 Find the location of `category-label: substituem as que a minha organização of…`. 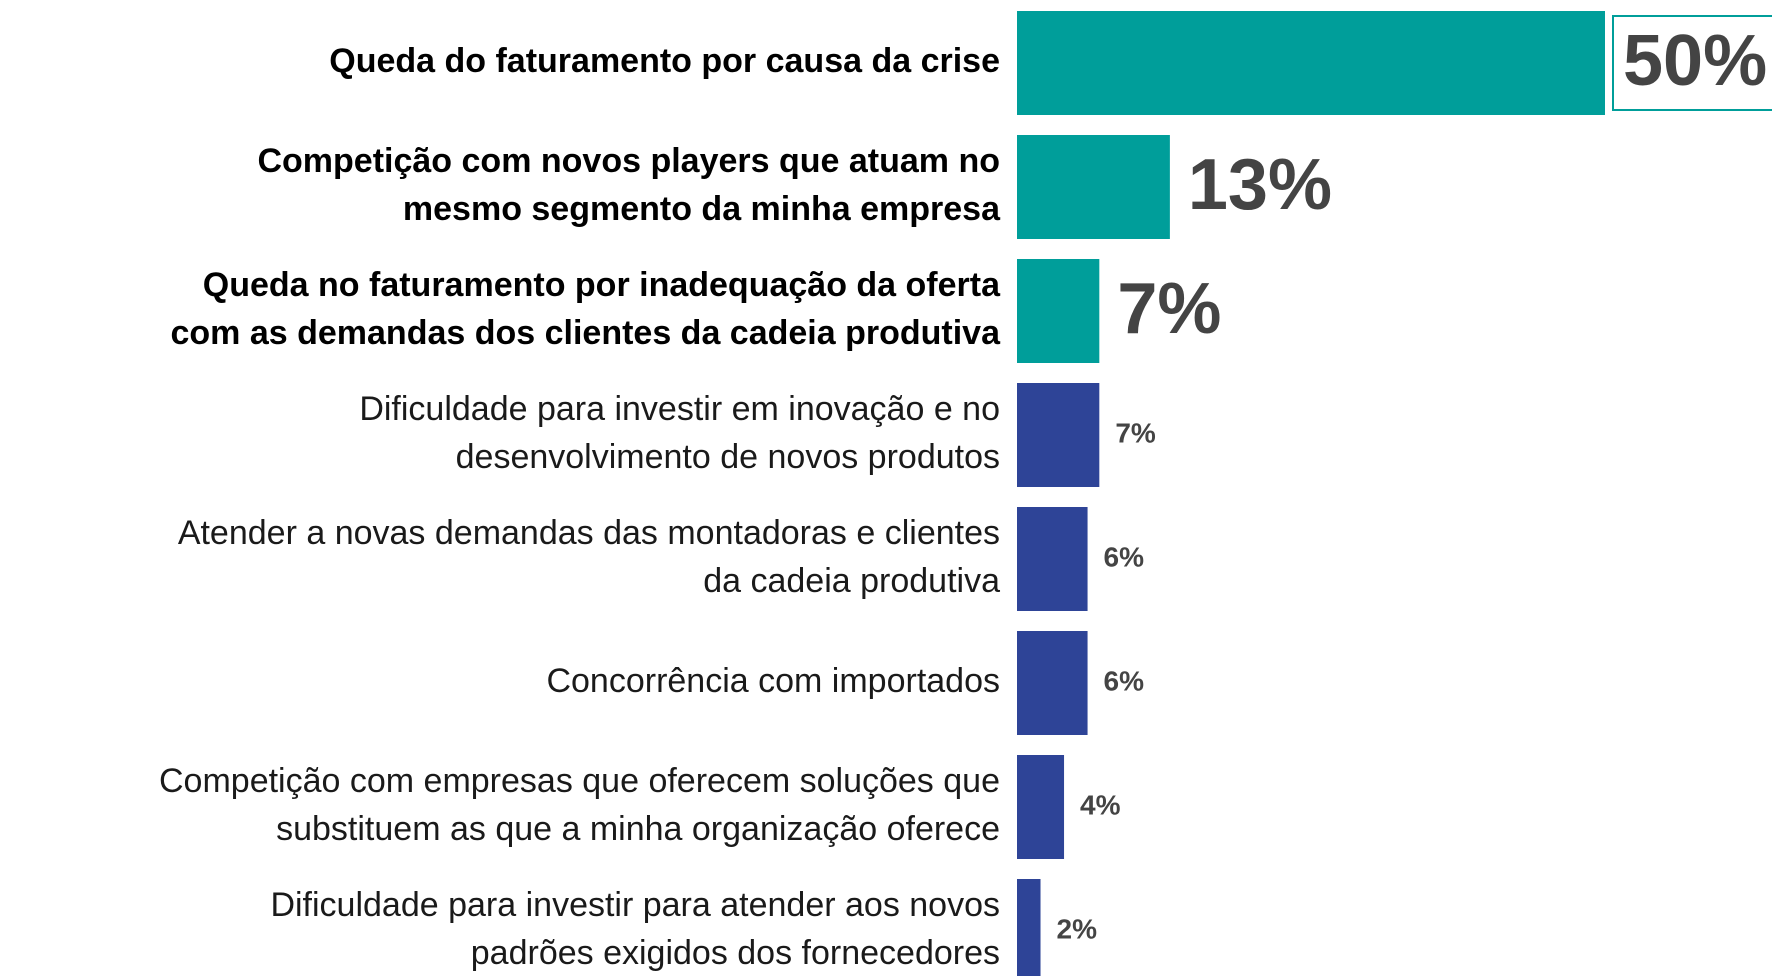

category-label: substituem as que a minha organização of… is located at coordinates (638, 829).